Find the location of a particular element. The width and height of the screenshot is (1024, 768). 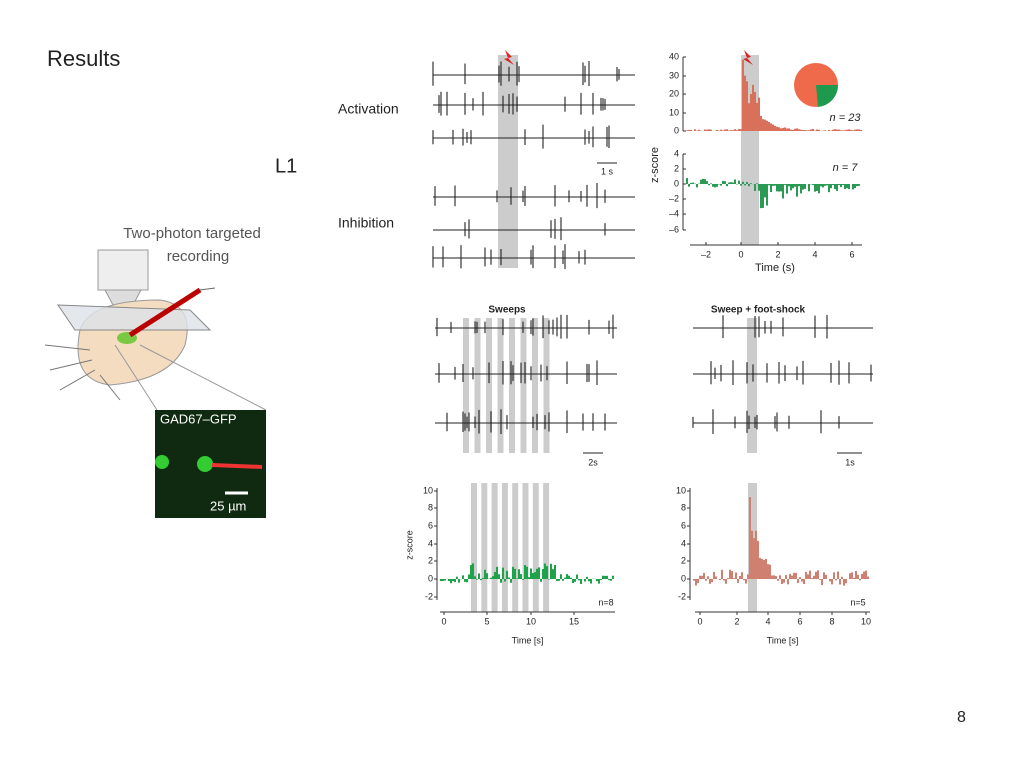

label: 5 is located at coordinates (486, 621).